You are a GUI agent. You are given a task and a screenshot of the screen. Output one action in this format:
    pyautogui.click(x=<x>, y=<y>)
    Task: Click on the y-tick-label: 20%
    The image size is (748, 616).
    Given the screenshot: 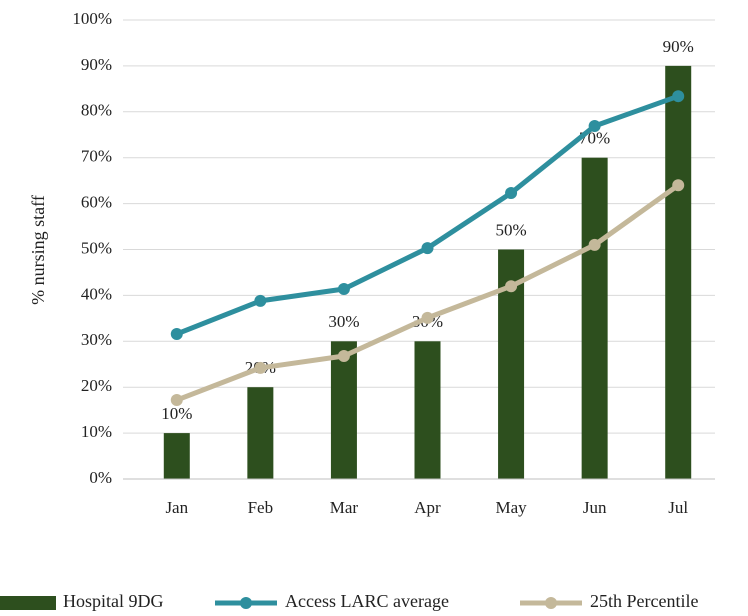 What is the action you would take?
    pyautogui.click(x=96, y=385)
    